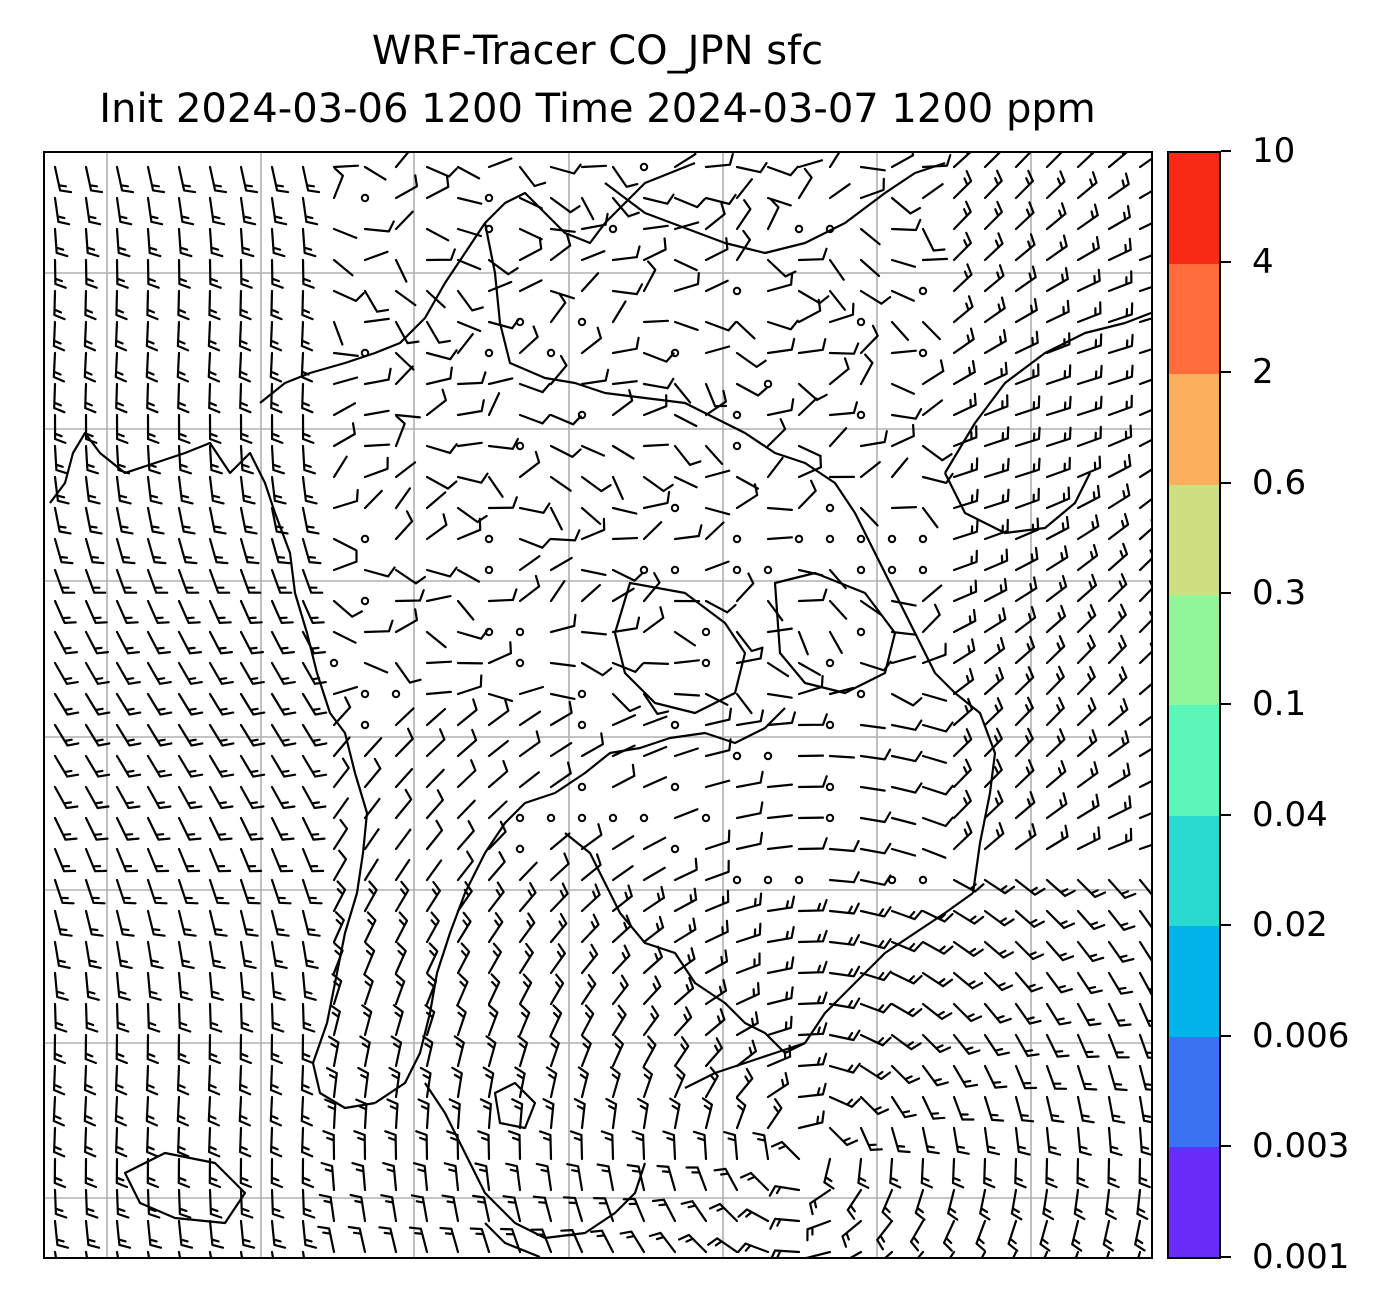  What do you see at coordinates (1279, 593) in the screenshot?
I see `colorbar-tick-label: 0.3` at bounding box center [1279, 593].